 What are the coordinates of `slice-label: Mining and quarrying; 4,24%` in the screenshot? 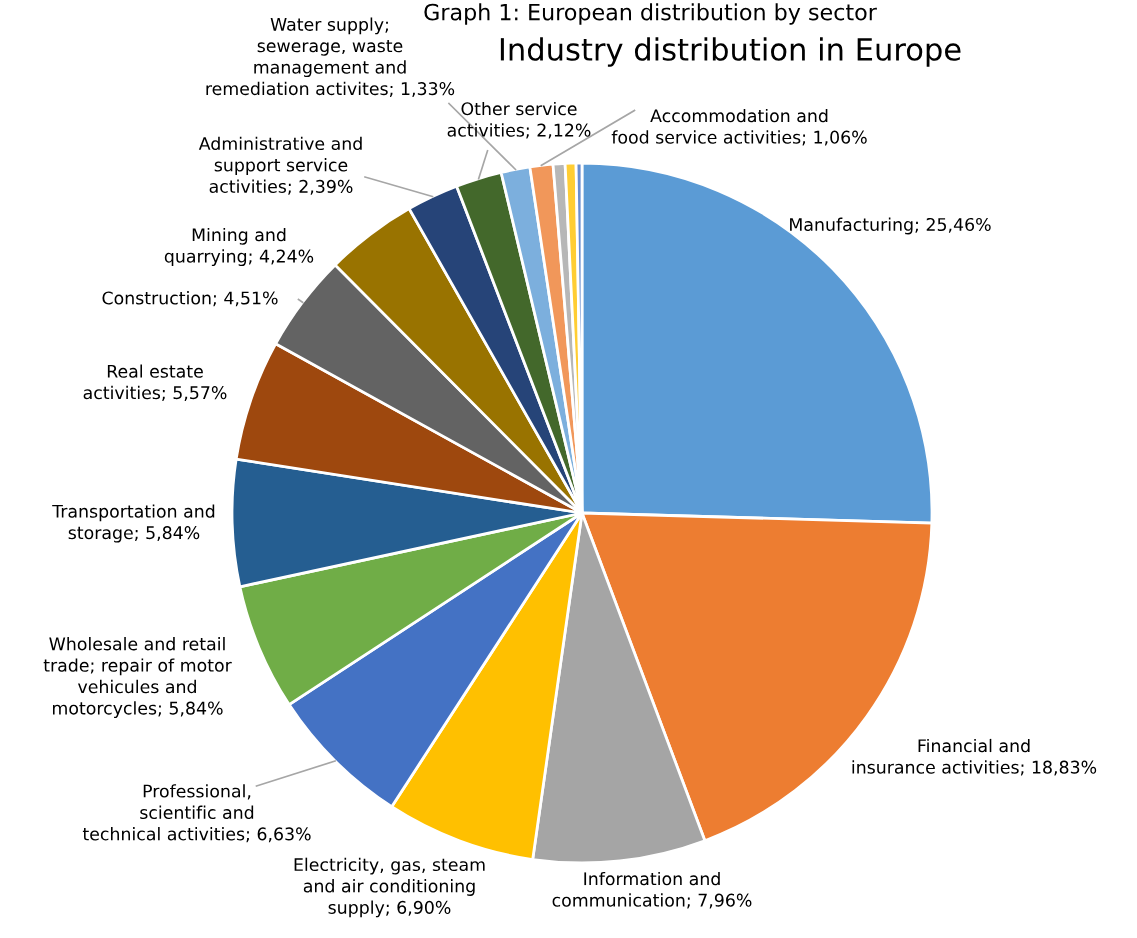 It's located at (239, 247).